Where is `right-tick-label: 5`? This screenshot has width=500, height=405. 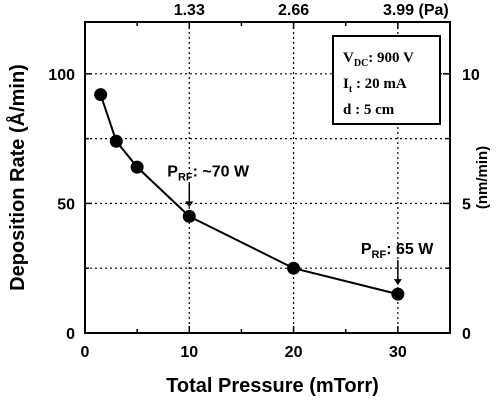 right-tick-label: 5 is located at coordinates (466, 204).